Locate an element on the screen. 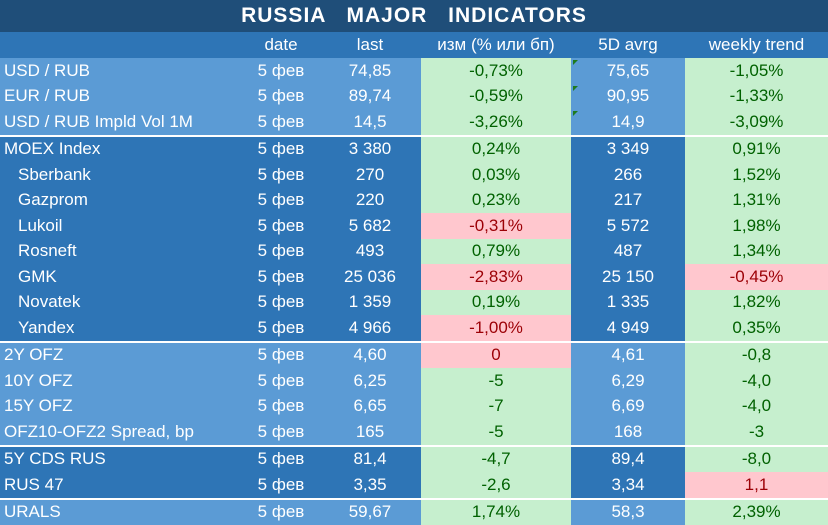 The height and width of the screenshot is (525, 828). row-change: -0,73% is located at coordinates (496, 71).